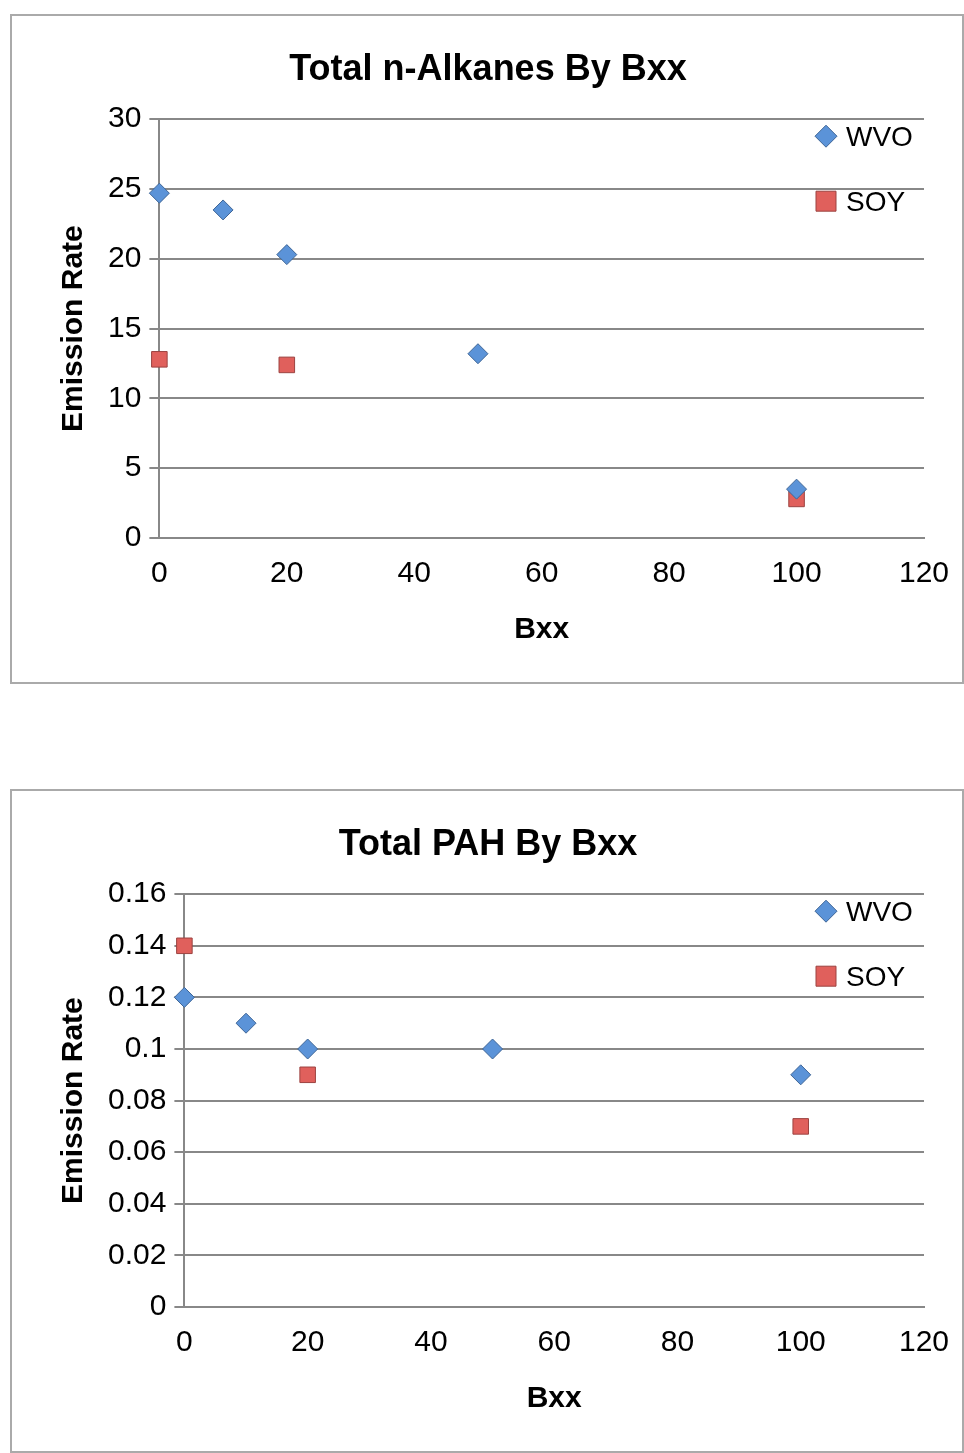 This screenshot has height=1453, width=964. What do you see at coordinates (137, 1202) in the screenshot?
I see `y-tick-label: 0.04` at bounding box center [137, 1202].